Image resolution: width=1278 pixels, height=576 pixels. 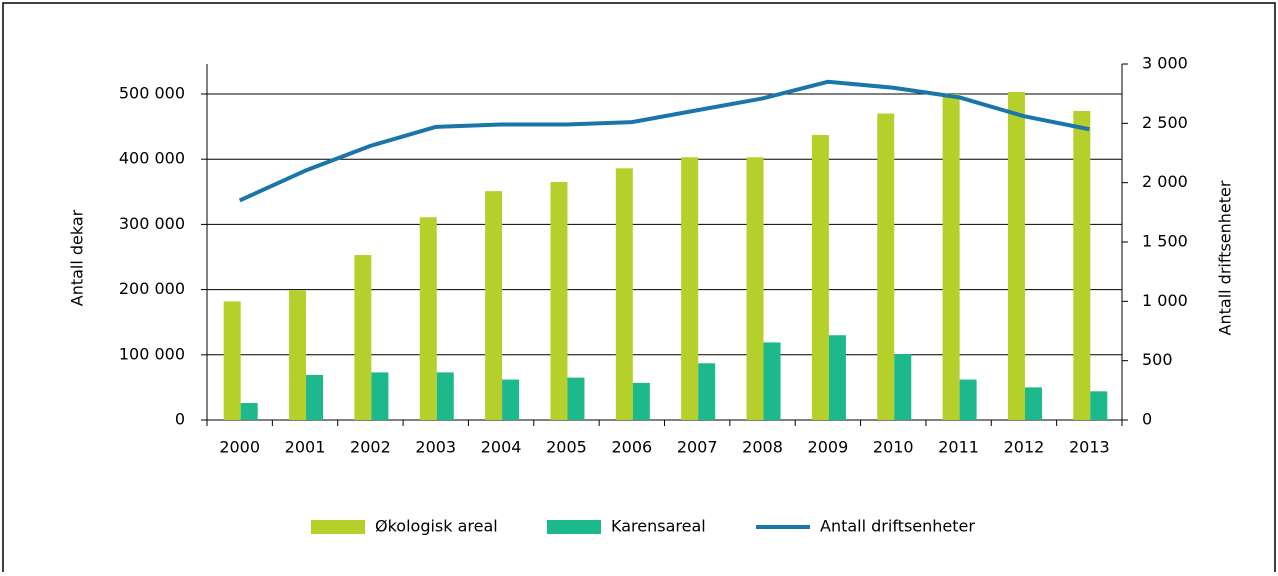 What do you see at coordinates (1165, 63) in the screenshot?
I see `y2-tick-label: 3 000` at bounding box center [1165, 63].